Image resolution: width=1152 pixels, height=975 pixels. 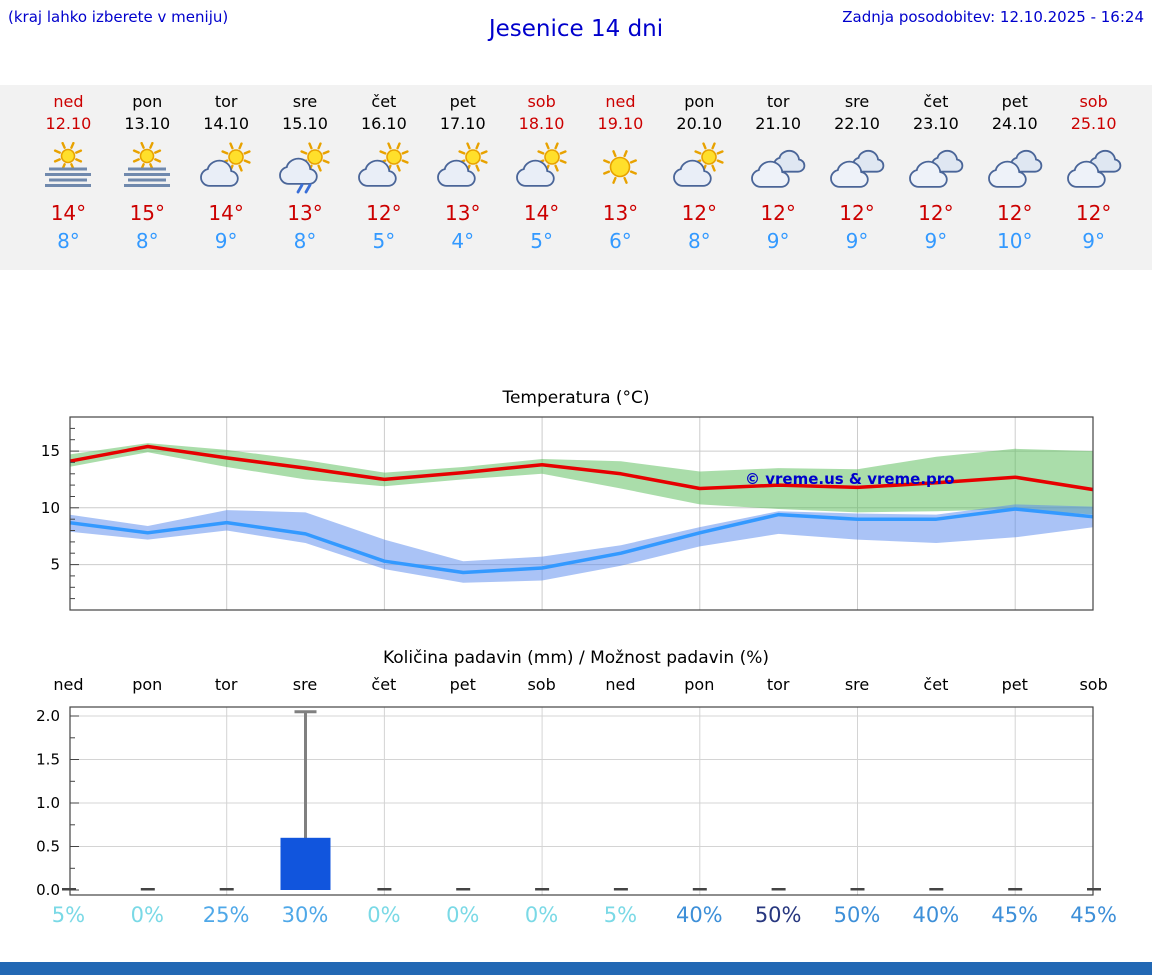 What do you see at coordinates (68, 123) in the screenshot?
I see `day-date-label: 12.10` at bounding box center [68, 123].